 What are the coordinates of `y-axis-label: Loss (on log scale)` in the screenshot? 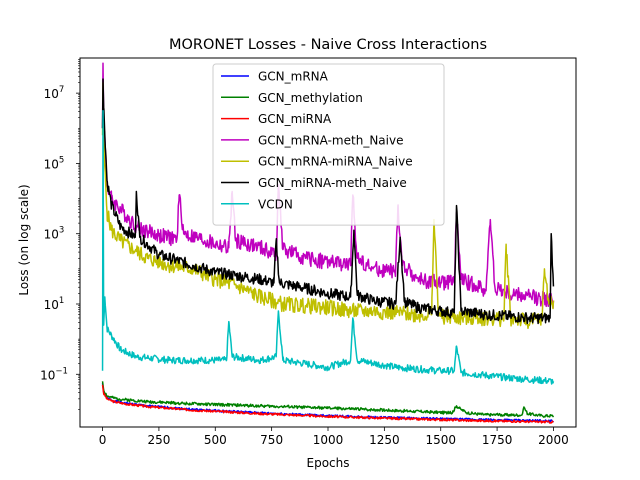 It's located at (24, 239).